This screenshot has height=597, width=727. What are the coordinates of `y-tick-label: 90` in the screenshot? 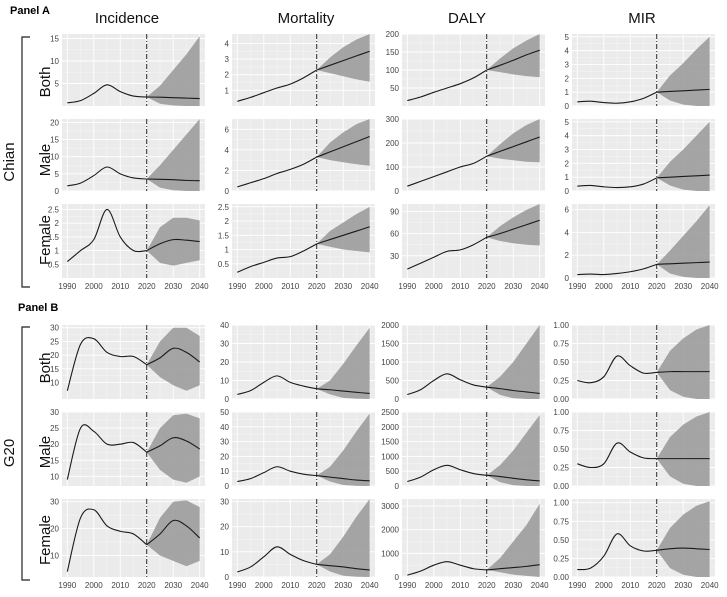 It's located at (394, 211).